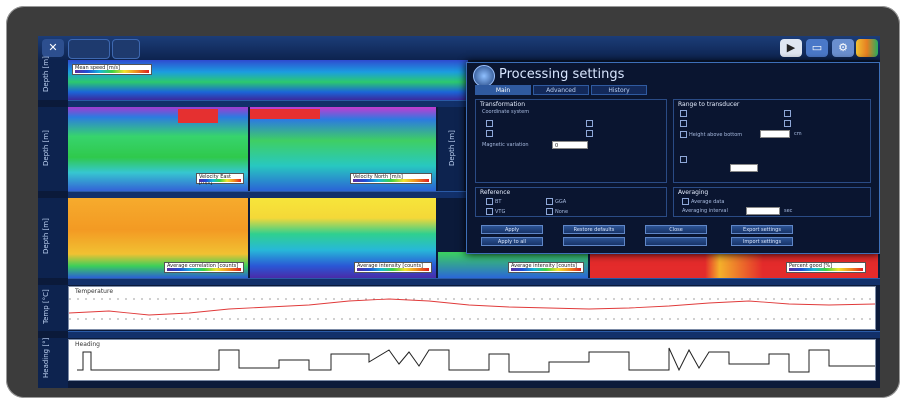  I want to click on legend-top: Mean speed [m/s], so click(112, 69).